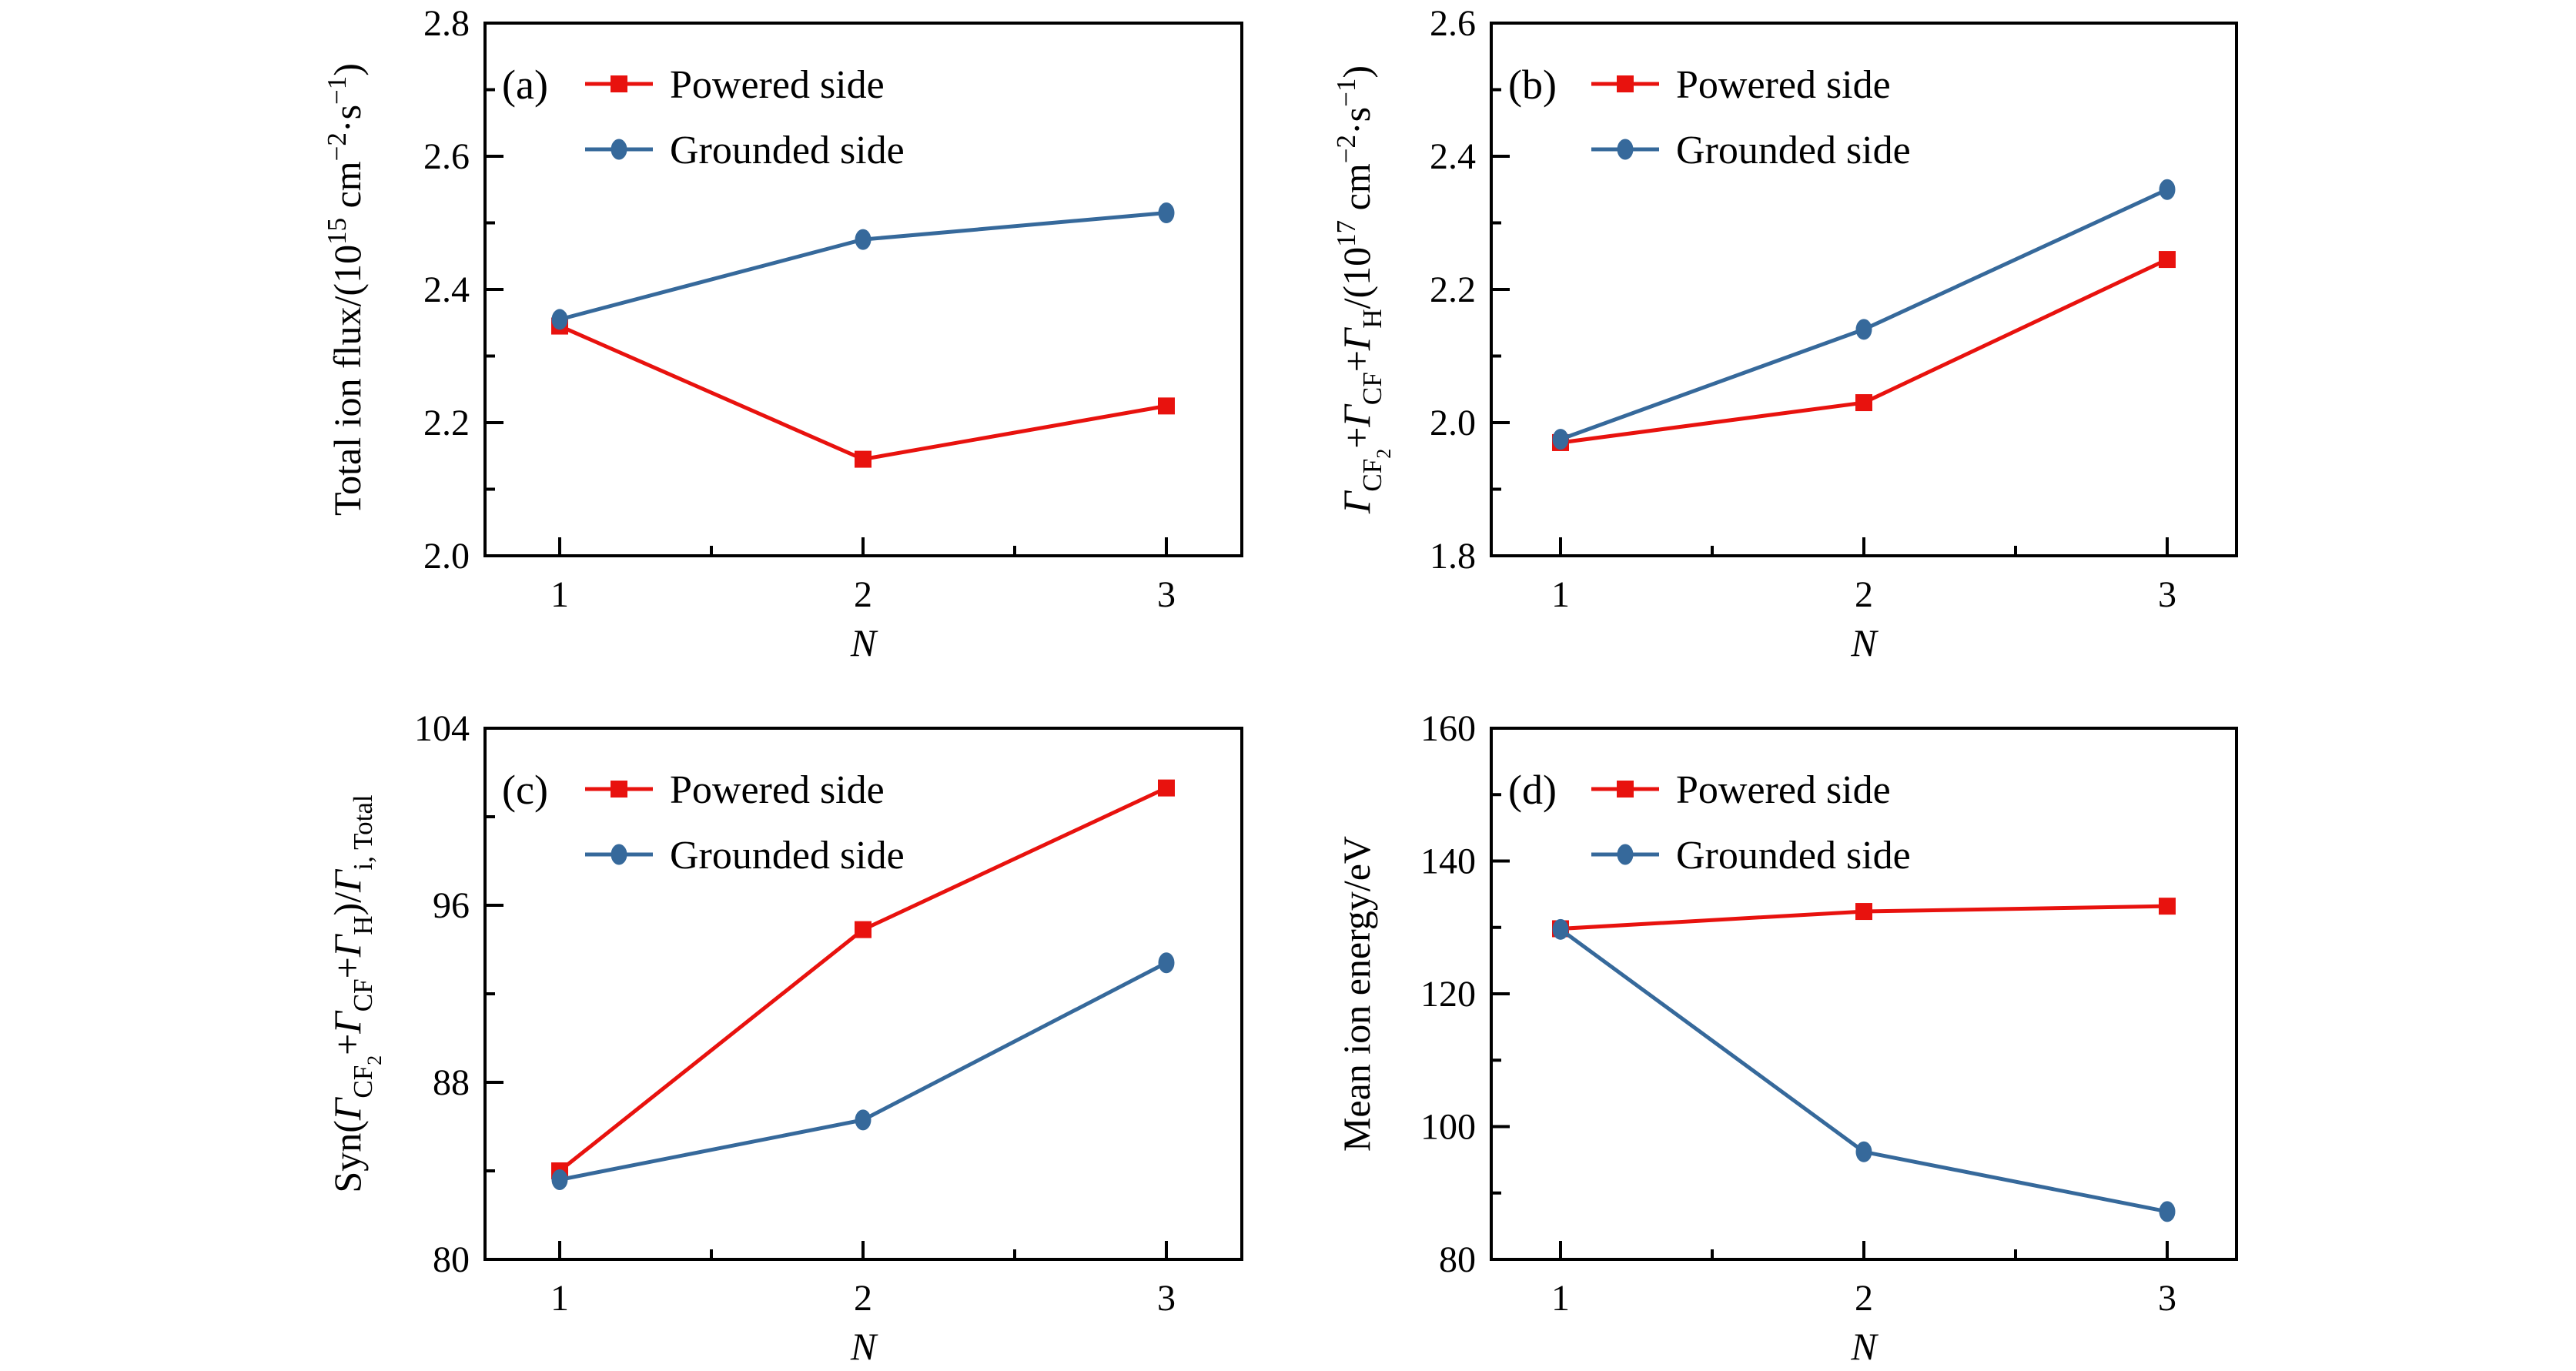 The height and width of the screenshot is (1371, 2576). What do you see at coordinates (1533, 790) in the screenshot?
I see `panel-tag: (d)` at bounding box center [1533, 790].